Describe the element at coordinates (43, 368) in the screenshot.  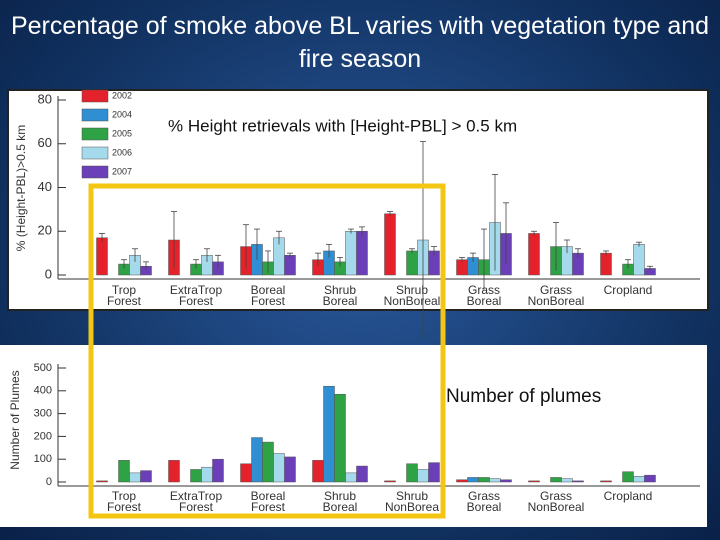
I see `y-tick-label: 500` at that location.